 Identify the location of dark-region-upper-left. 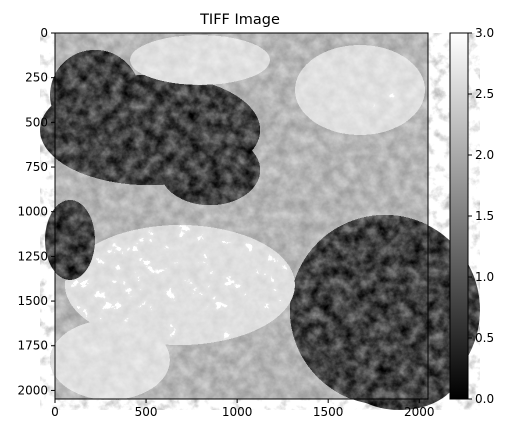
(95, 95).